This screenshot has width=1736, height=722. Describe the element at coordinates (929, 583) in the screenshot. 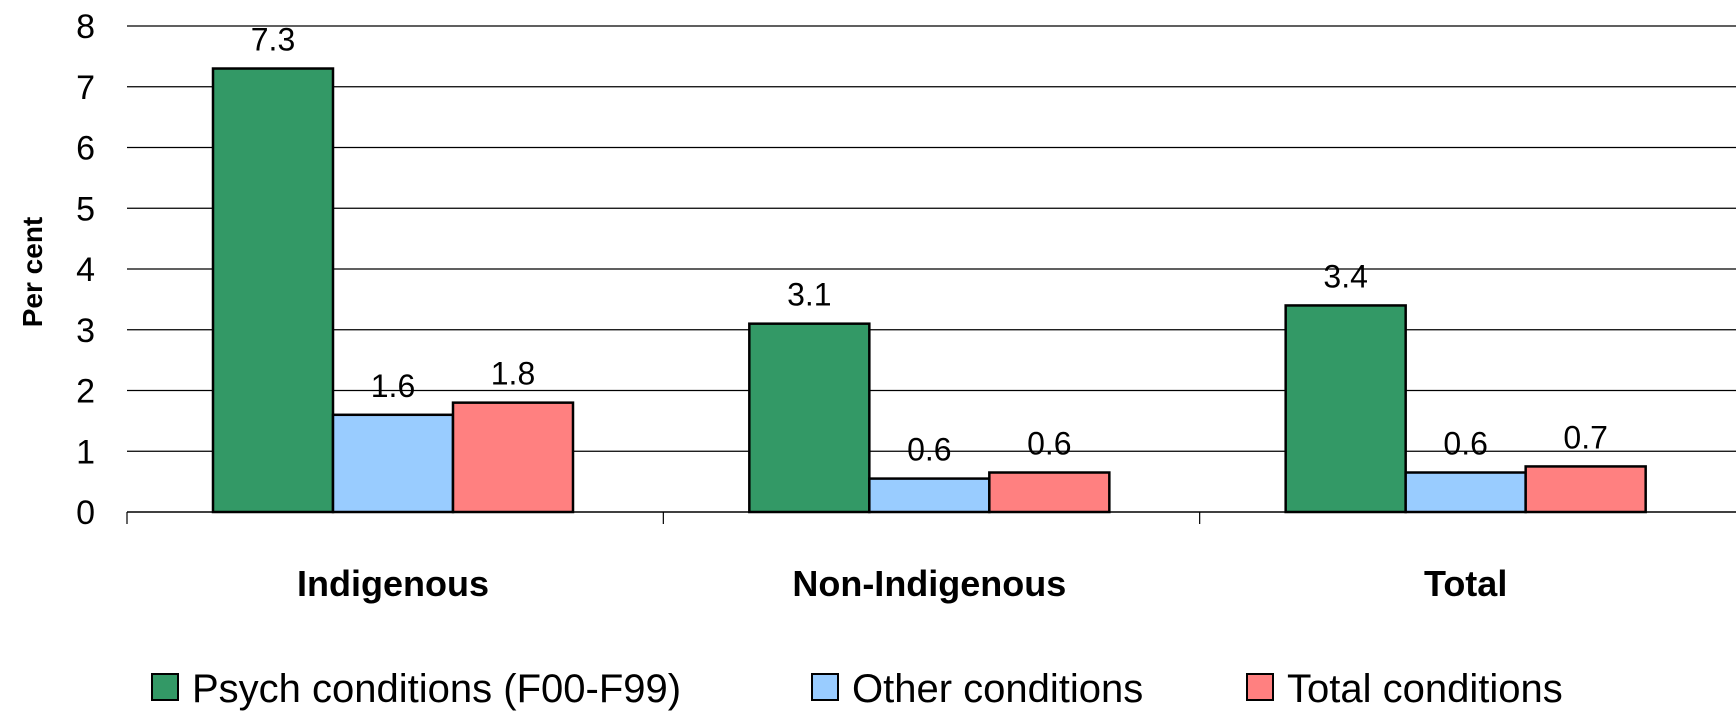

I see `x-category-label: Non-Indigenous` at that location.